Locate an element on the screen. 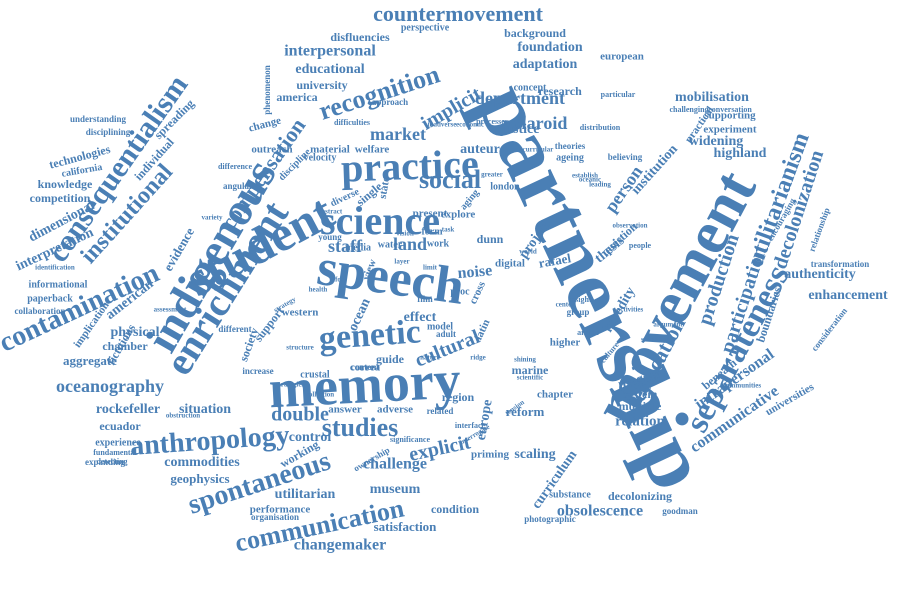 The height and width of the screenshot is (594, 900). cloud-word-practice: practice is located at coordinates (409, 166).